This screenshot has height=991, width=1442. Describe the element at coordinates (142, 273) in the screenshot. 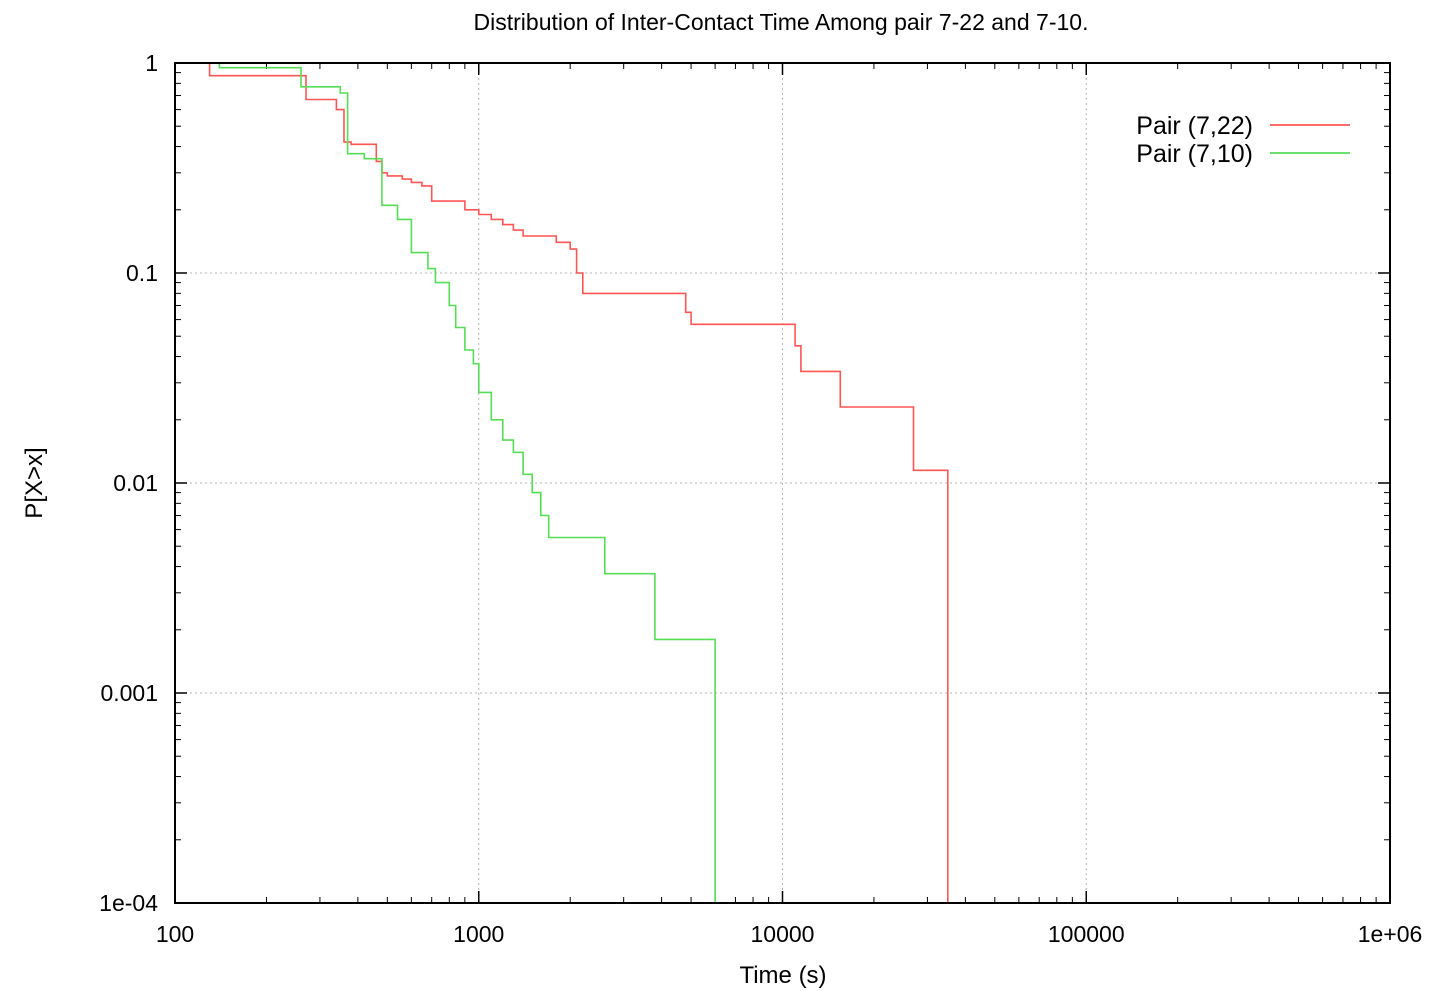

I see `y-tick-label: 0.1` at that location.